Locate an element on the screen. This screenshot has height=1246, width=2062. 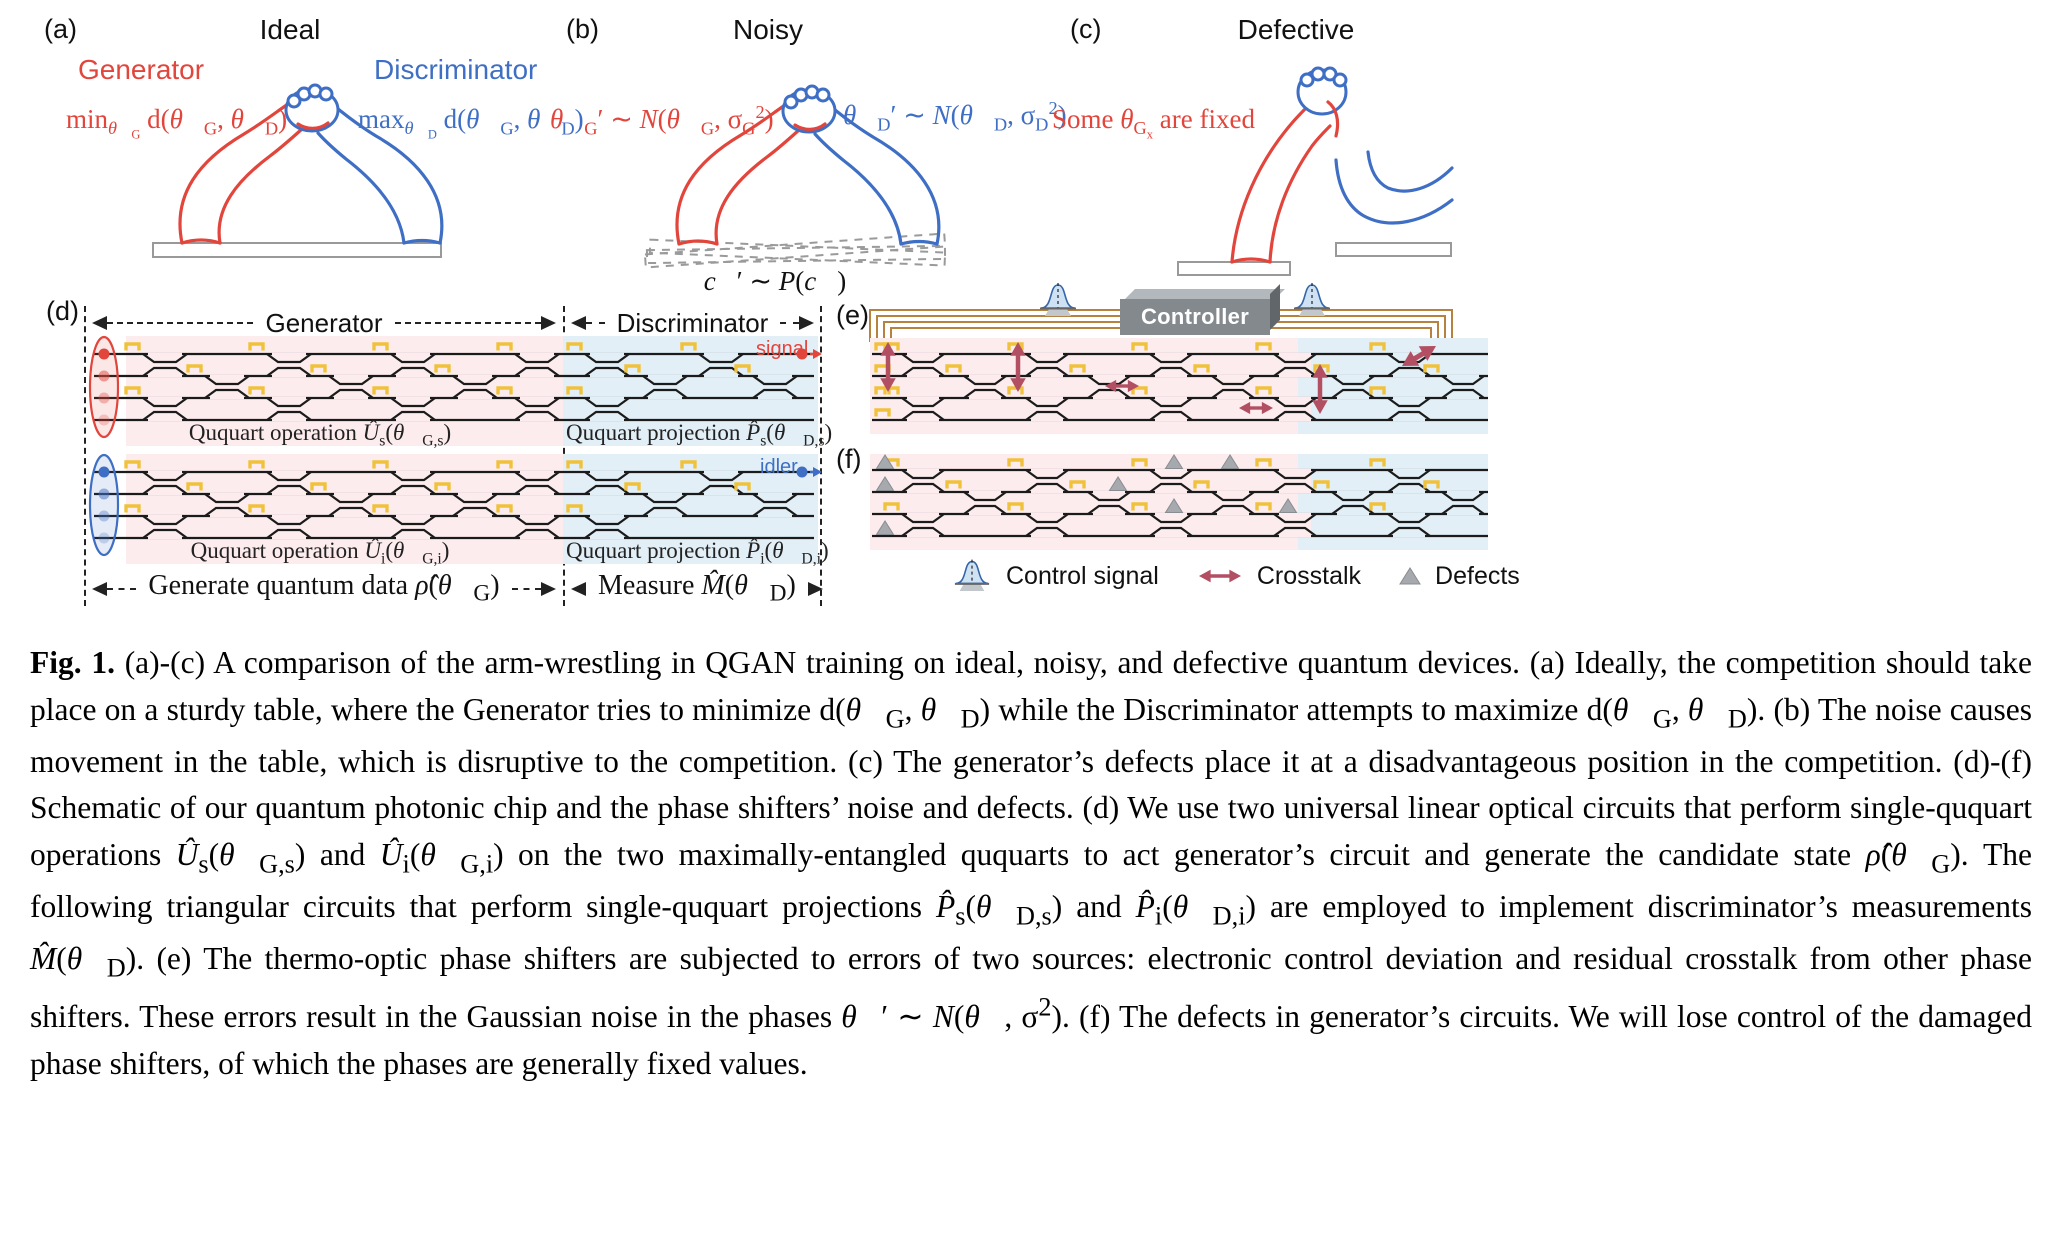
generate-quantum-data-label: Generate quantum data ρ̂(θ⃗G) is located at coordinates (324, 588).